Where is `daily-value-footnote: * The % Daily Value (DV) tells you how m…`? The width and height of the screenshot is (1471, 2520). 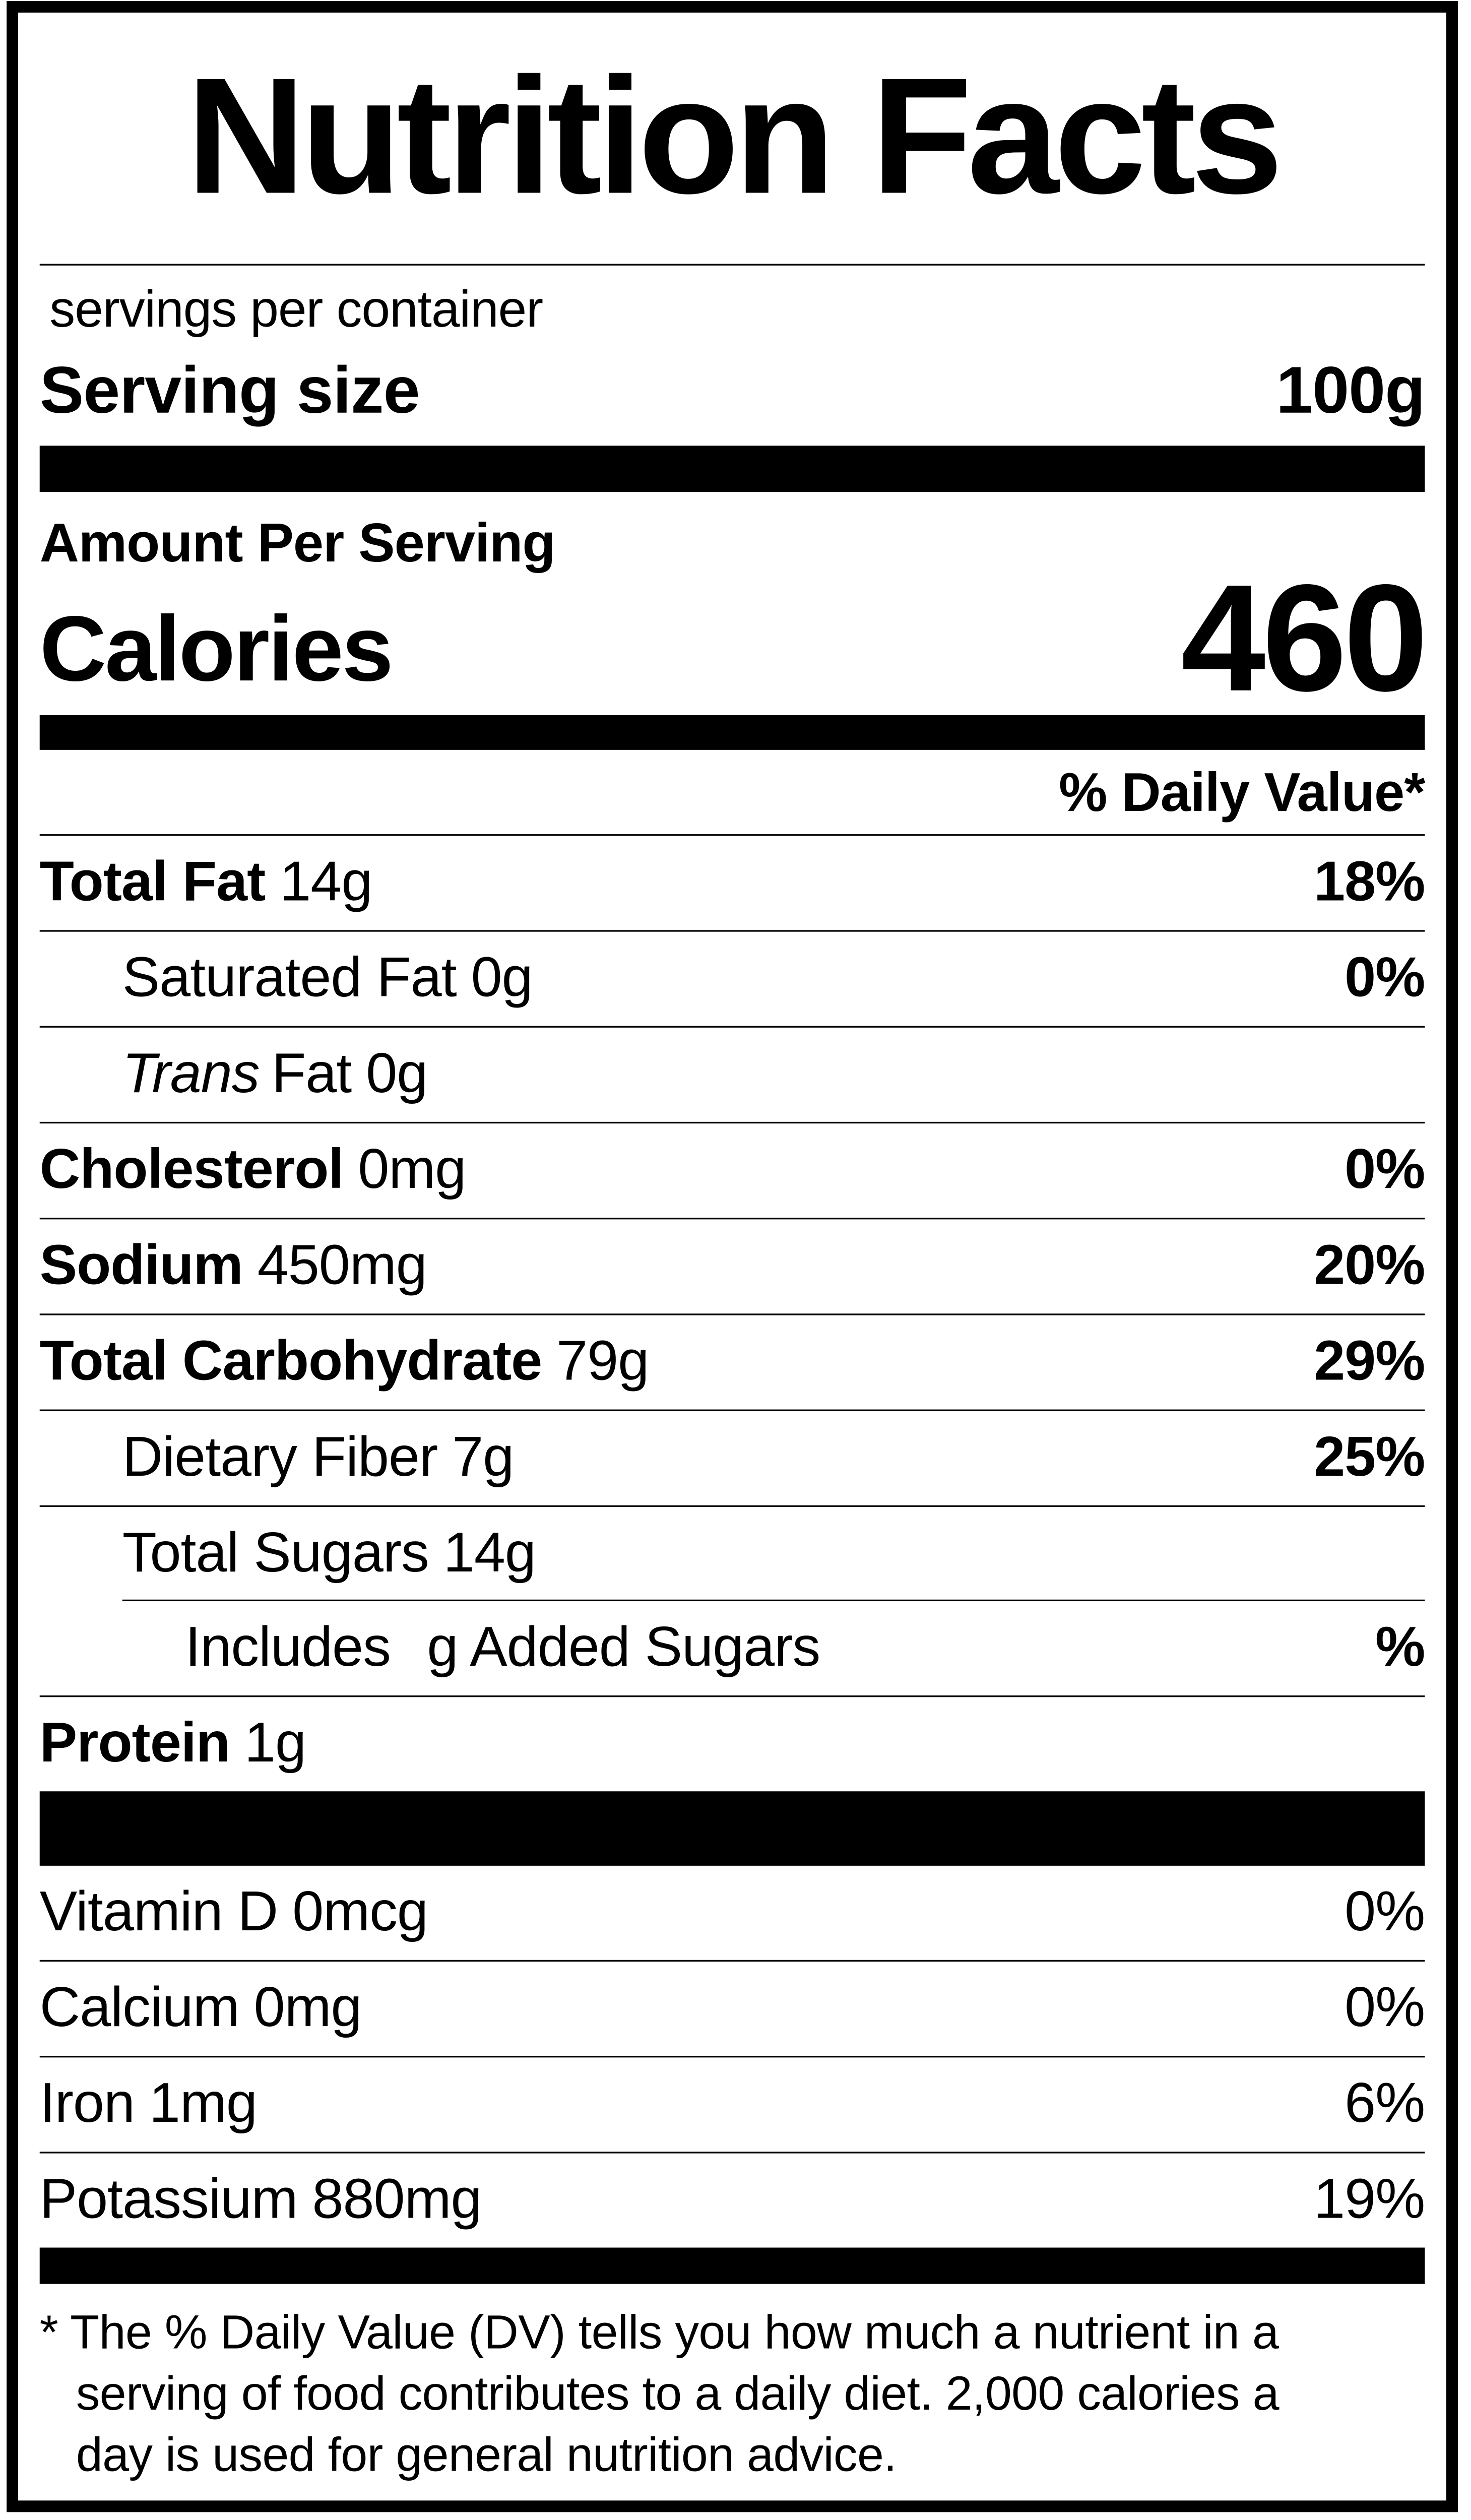 daily-value-footnote: * The % Daily Value (DV) tells you how m… is located at coordinates (659, 2395).